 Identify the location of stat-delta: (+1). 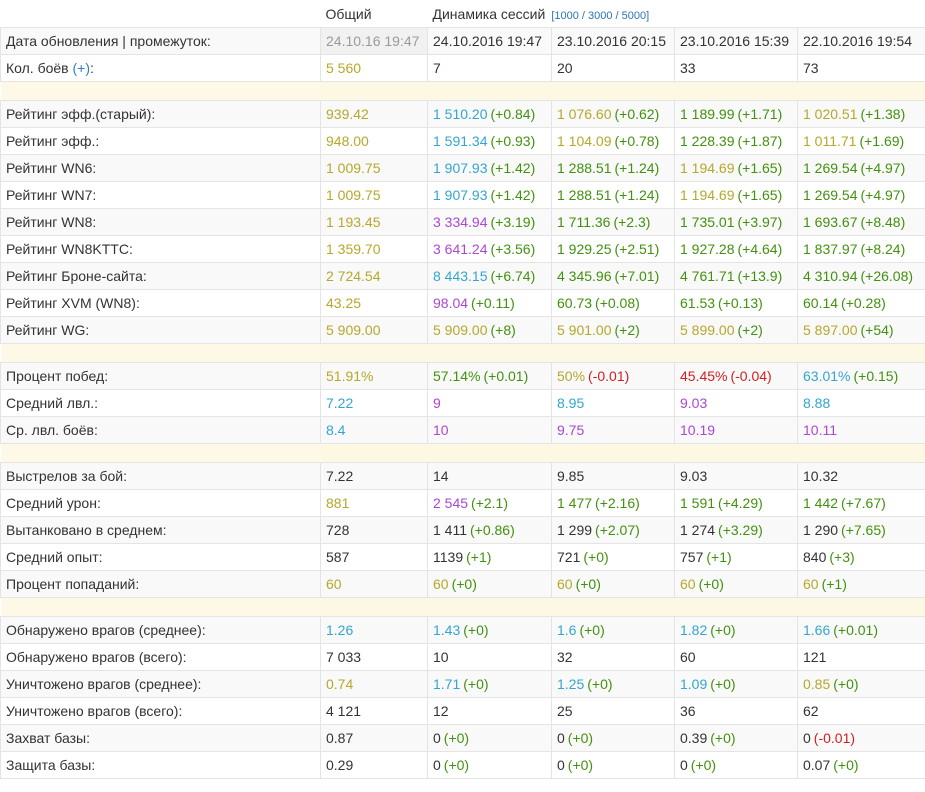
(479, 557).